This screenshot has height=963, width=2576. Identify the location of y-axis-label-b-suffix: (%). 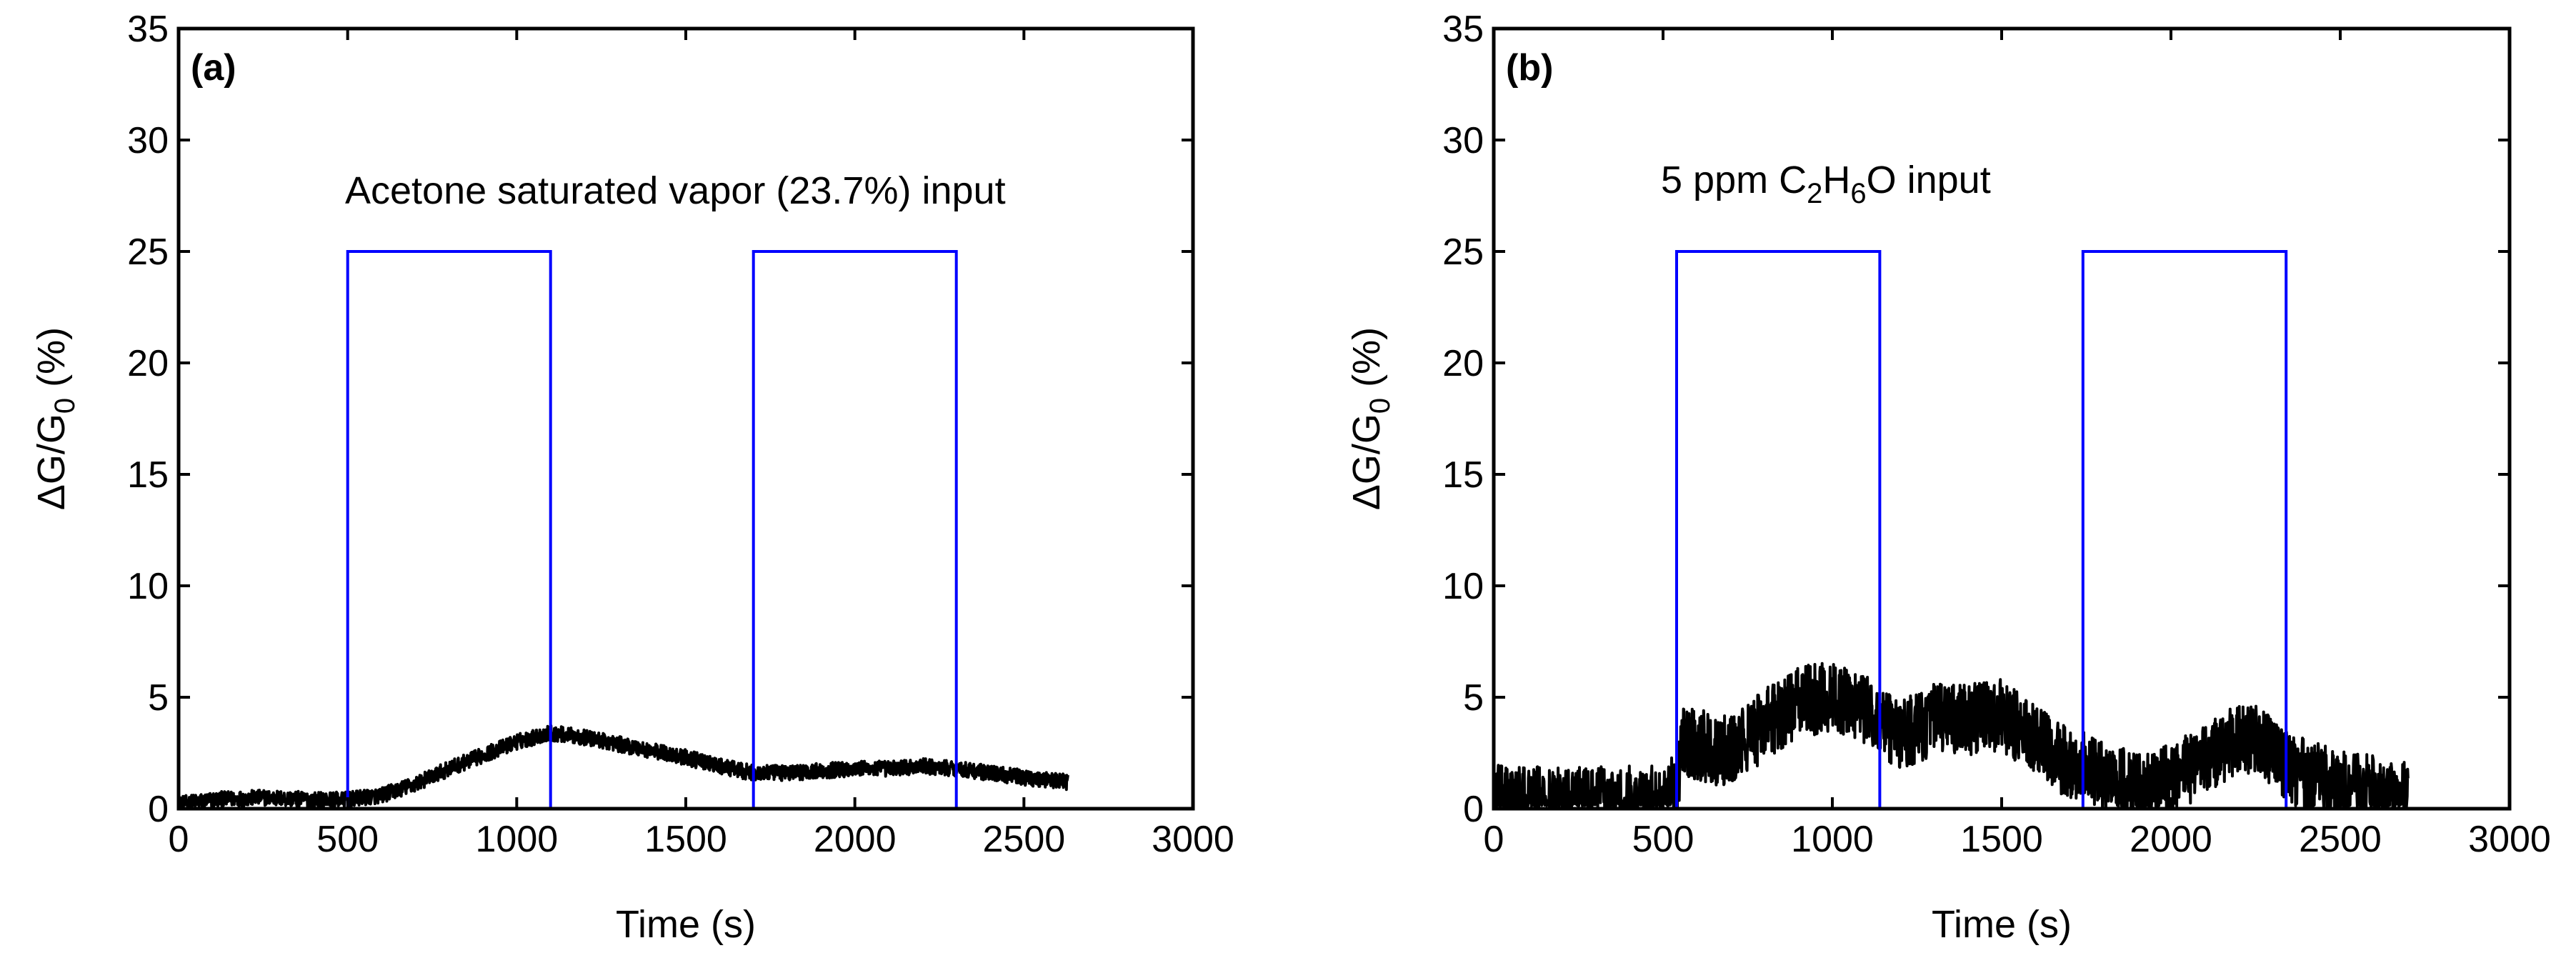
(1367, 362).